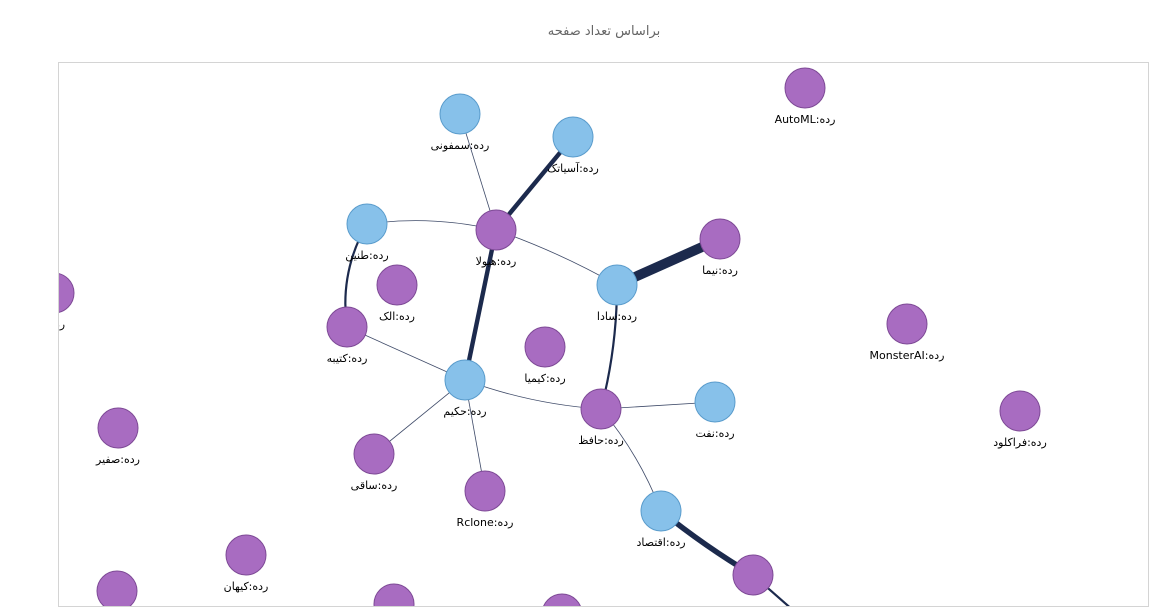 The width and height of the screenshot is (1159, 607). What do you see at coordinates (374, 485) in the screenshot?
I see `node-label-saghi: رده:ساقی` at bounding box center [374, 485].